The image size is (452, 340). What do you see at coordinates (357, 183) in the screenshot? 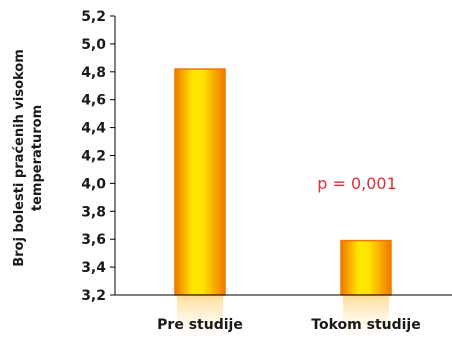
I see `p-value-annotation: p = 0,001` at bounding box center [357, 183].